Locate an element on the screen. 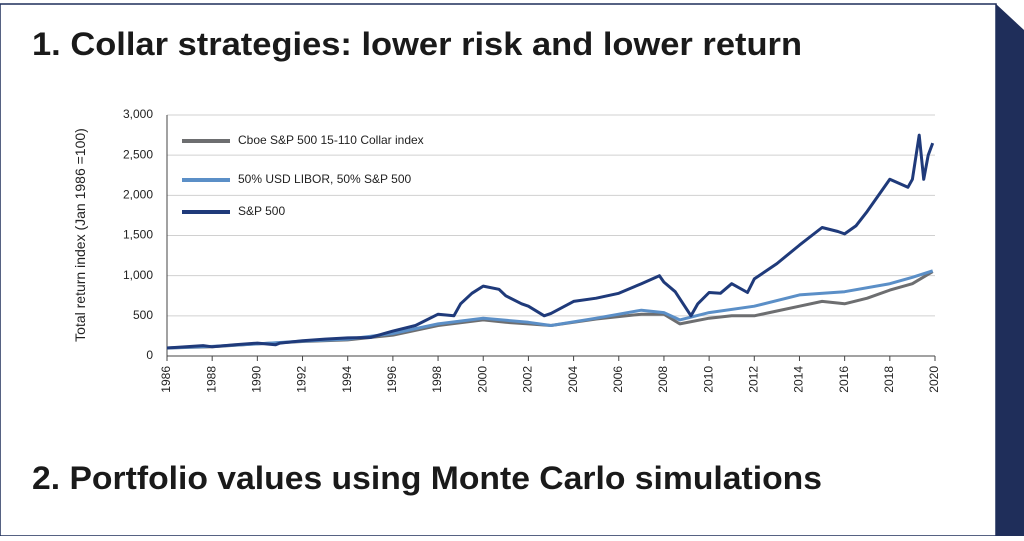 Image resolution: width=1024 pixels, height=541 pixels. x-tick-label: 2010 is located at coordinates (708, 379).